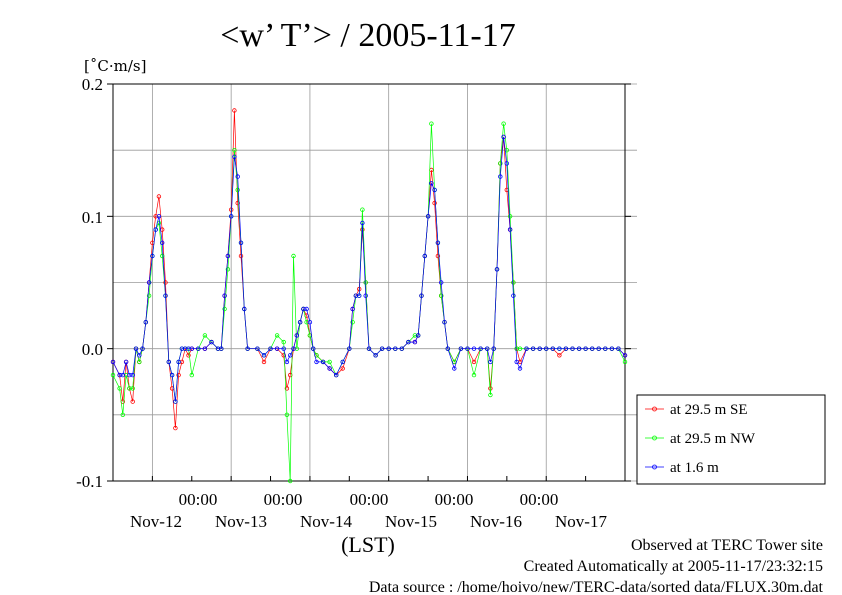  I want to click on legend-entry-label: at 29.5 m NW, so click(713, 439).